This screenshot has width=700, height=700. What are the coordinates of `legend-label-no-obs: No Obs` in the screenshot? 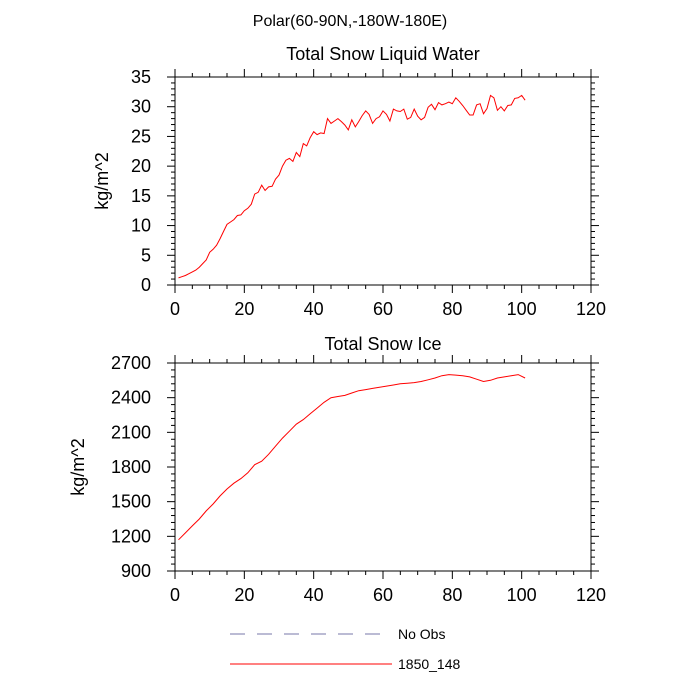 It's located at (421, 634).